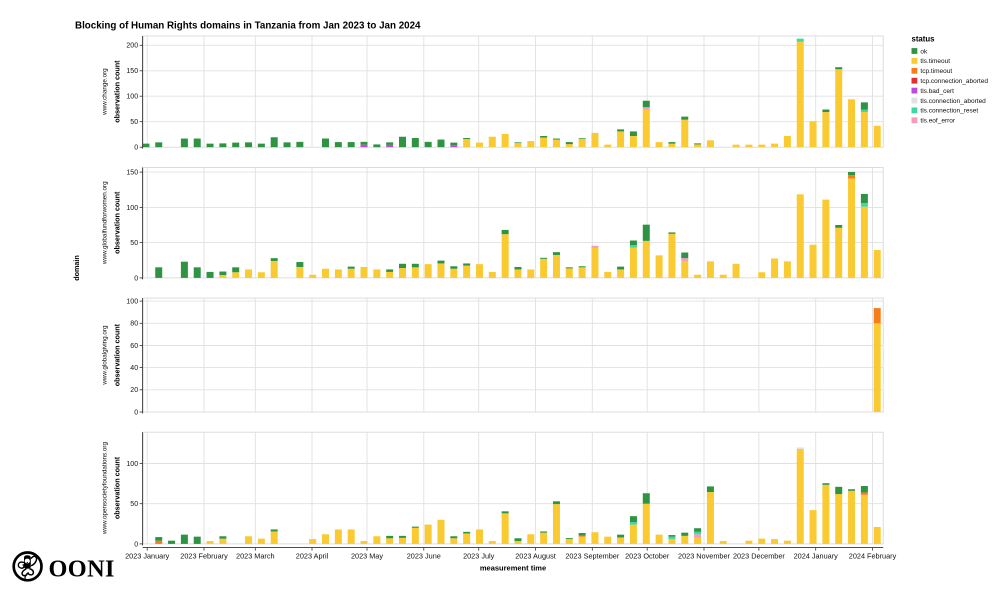 The width and height of the screenshot is (1000, 599). I want to click on svg-text: 2023 May, so click(367, 556).